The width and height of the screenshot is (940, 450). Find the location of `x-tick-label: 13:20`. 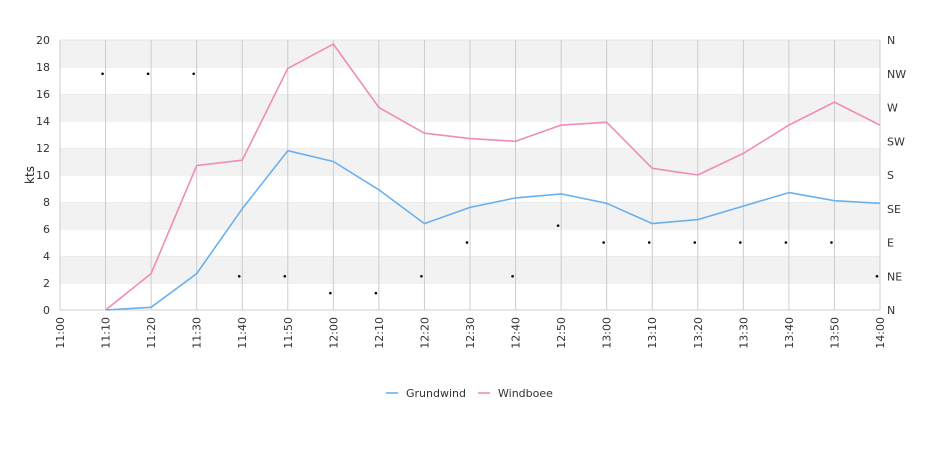

x-tick-label: 13:20 is located at coordinates (698, 333).